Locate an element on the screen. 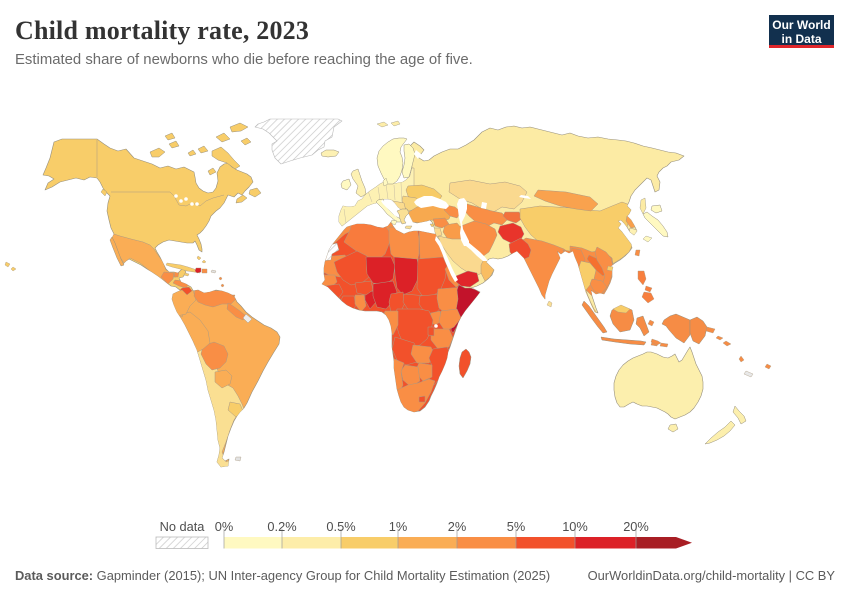 The height and width of the screenshot is (605, 850). svg-text: 2% is located at coordinates (457, 526).